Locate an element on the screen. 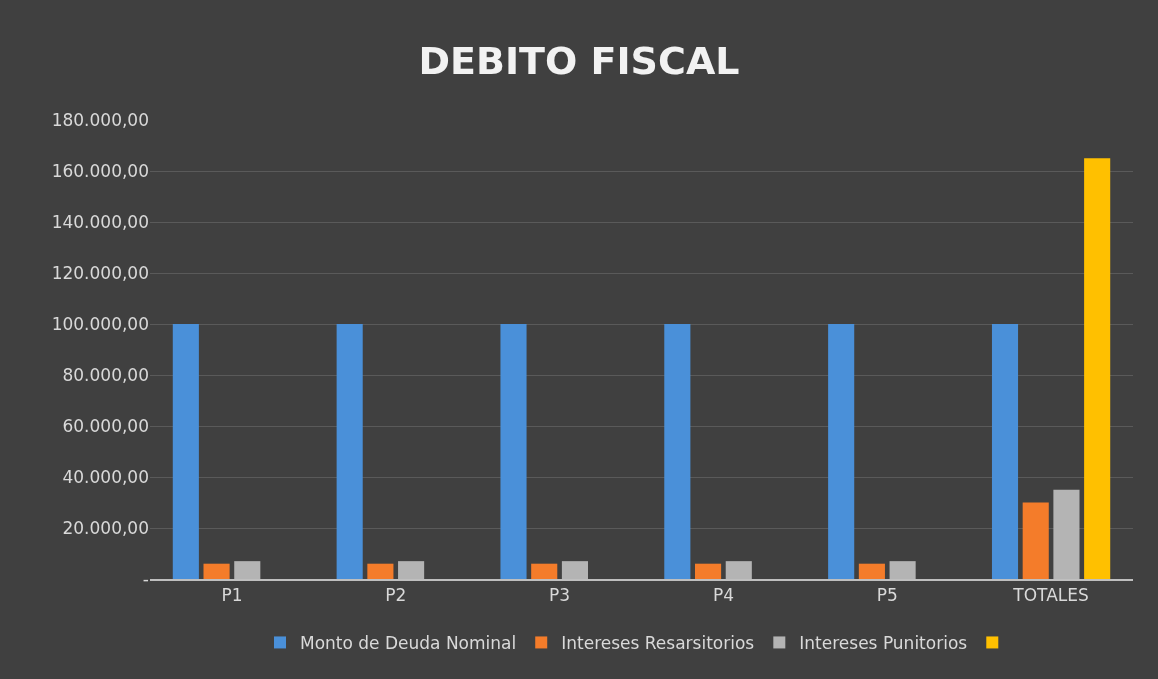  x-tick-label: P4 is located at coordinates (723, 595).